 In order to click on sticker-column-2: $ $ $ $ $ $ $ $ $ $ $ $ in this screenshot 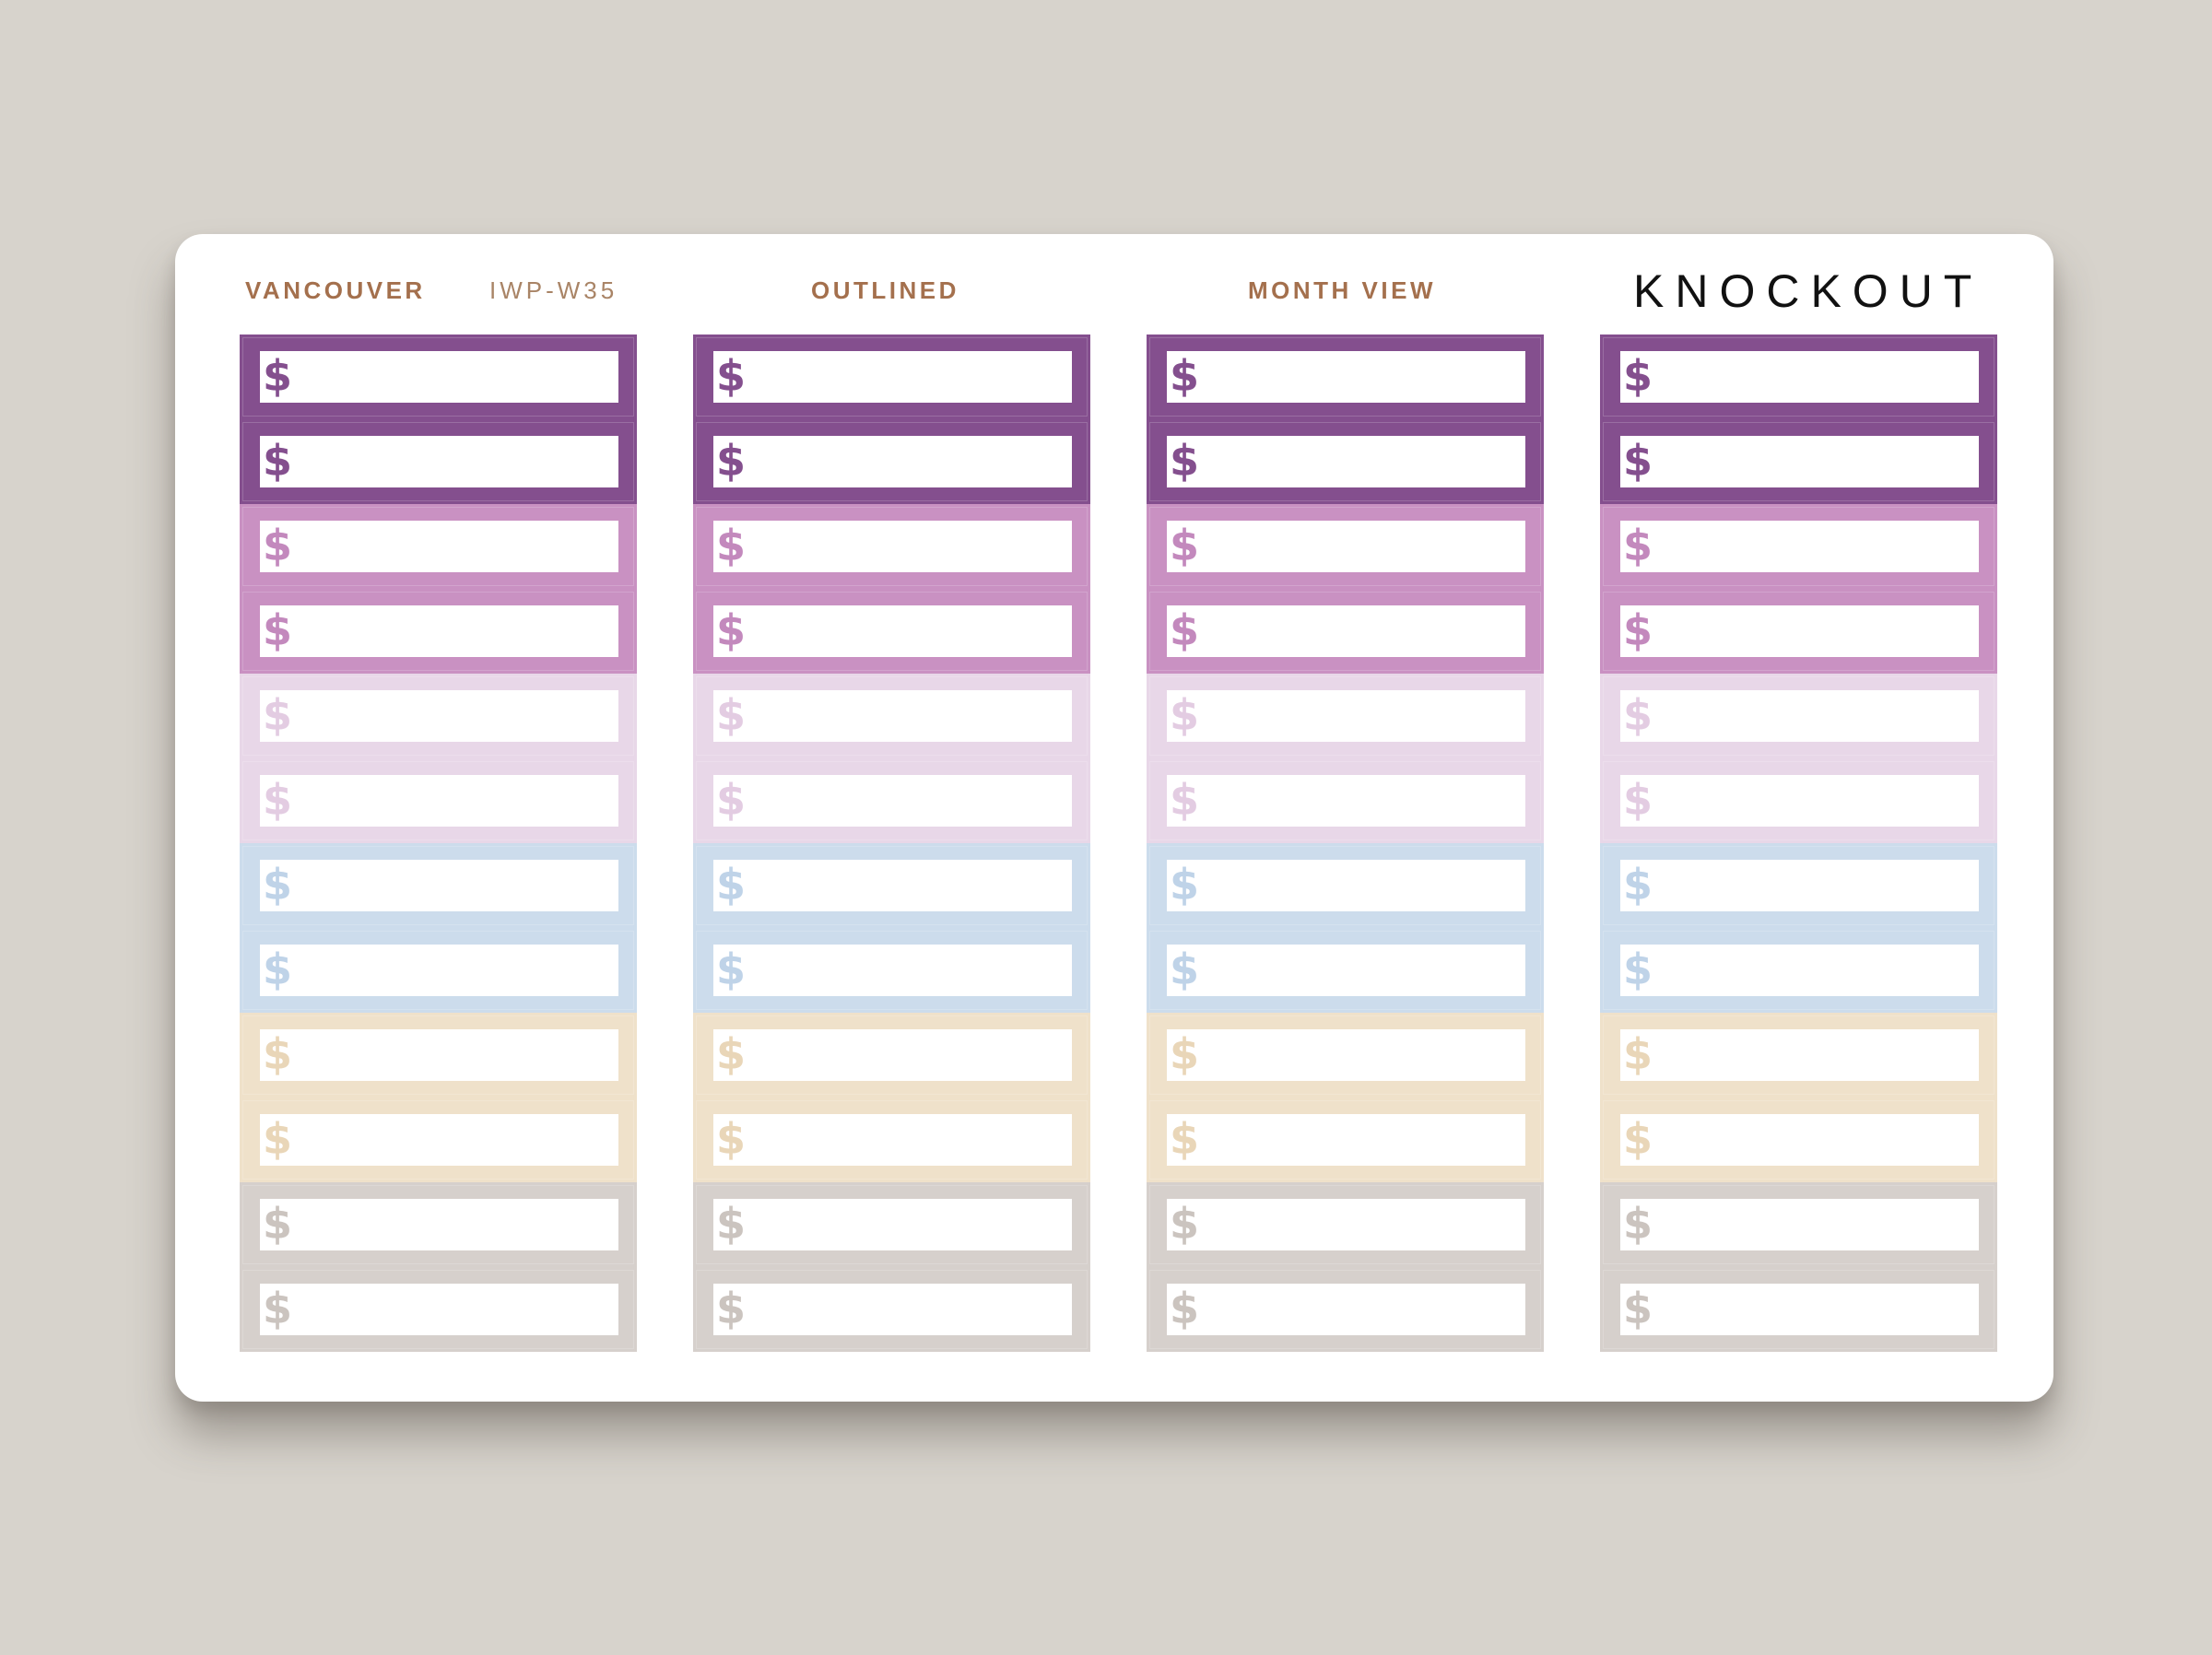, I will do `click(891, 843)`.